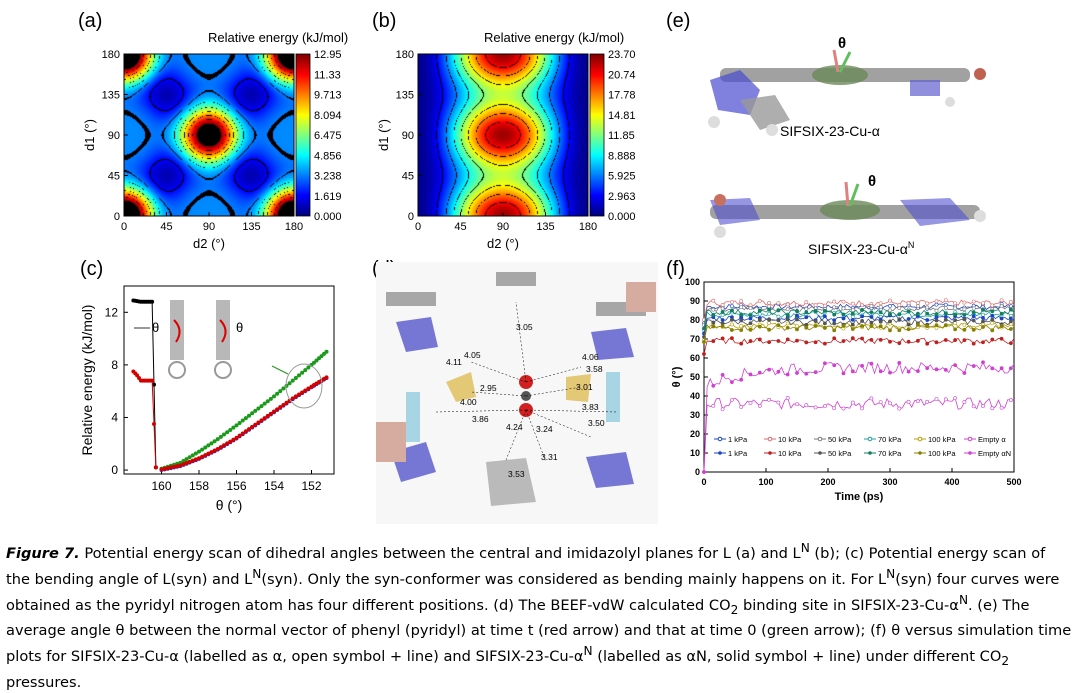 This screenshot has height=693, width=1080. I want to click on colorbar-tick-label: 6.475, so click(328, 136).